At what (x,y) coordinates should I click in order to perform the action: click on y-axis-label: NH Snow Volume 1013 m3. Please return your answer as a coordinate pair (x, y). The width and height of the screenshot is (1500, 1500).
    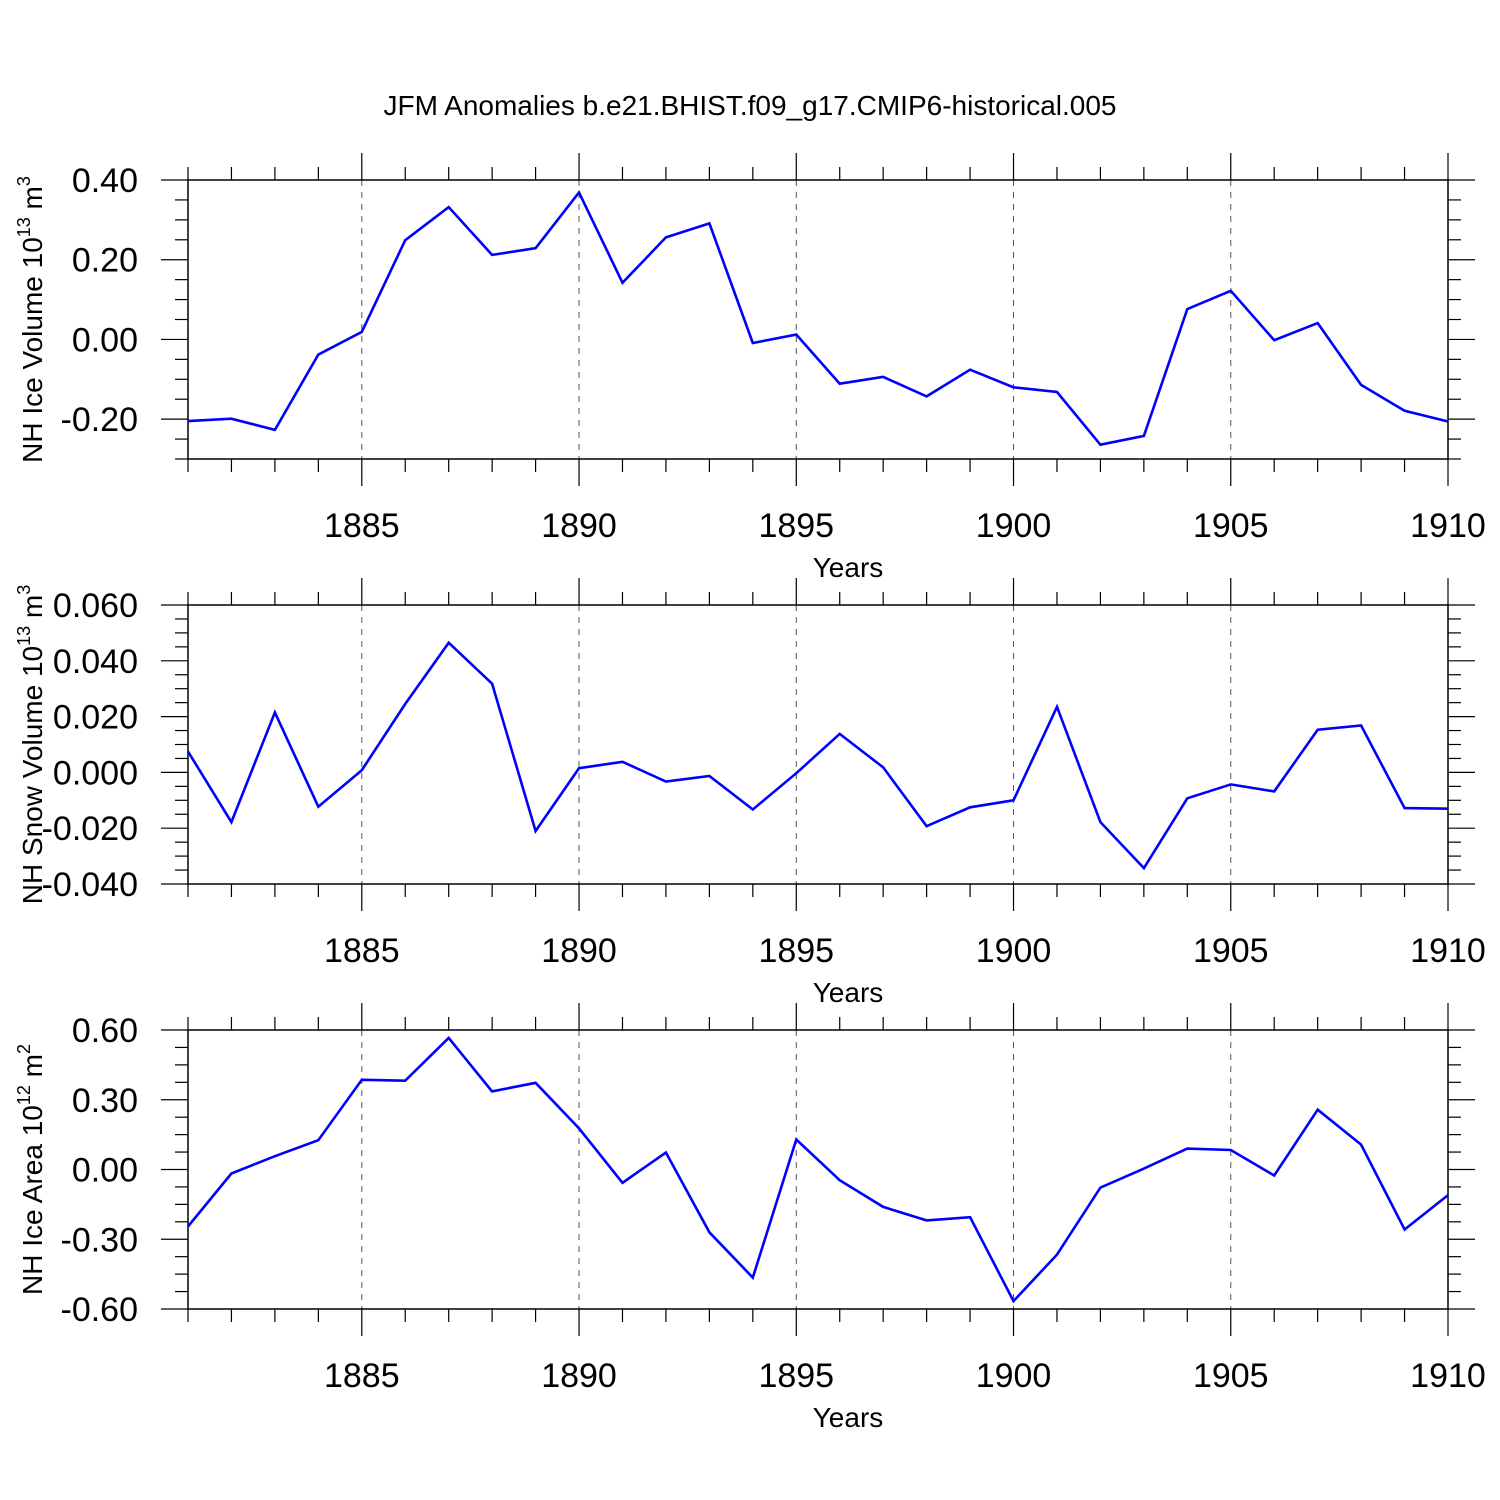
    Looking at the image, I should click on (31, 745).